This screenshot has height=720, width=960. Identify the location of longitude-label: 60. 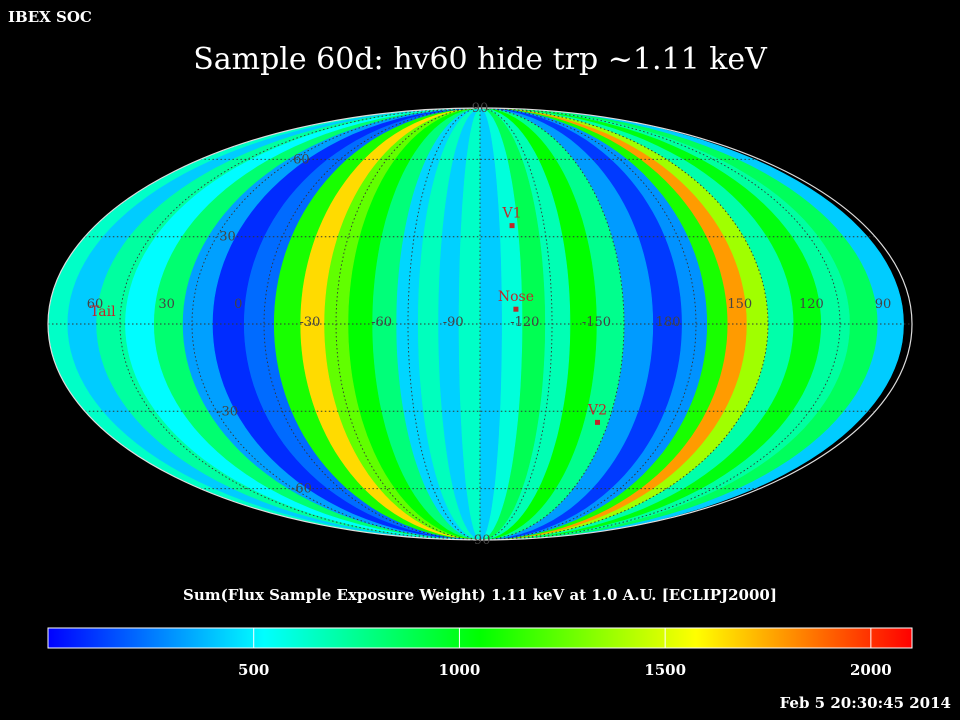
(95, 304).